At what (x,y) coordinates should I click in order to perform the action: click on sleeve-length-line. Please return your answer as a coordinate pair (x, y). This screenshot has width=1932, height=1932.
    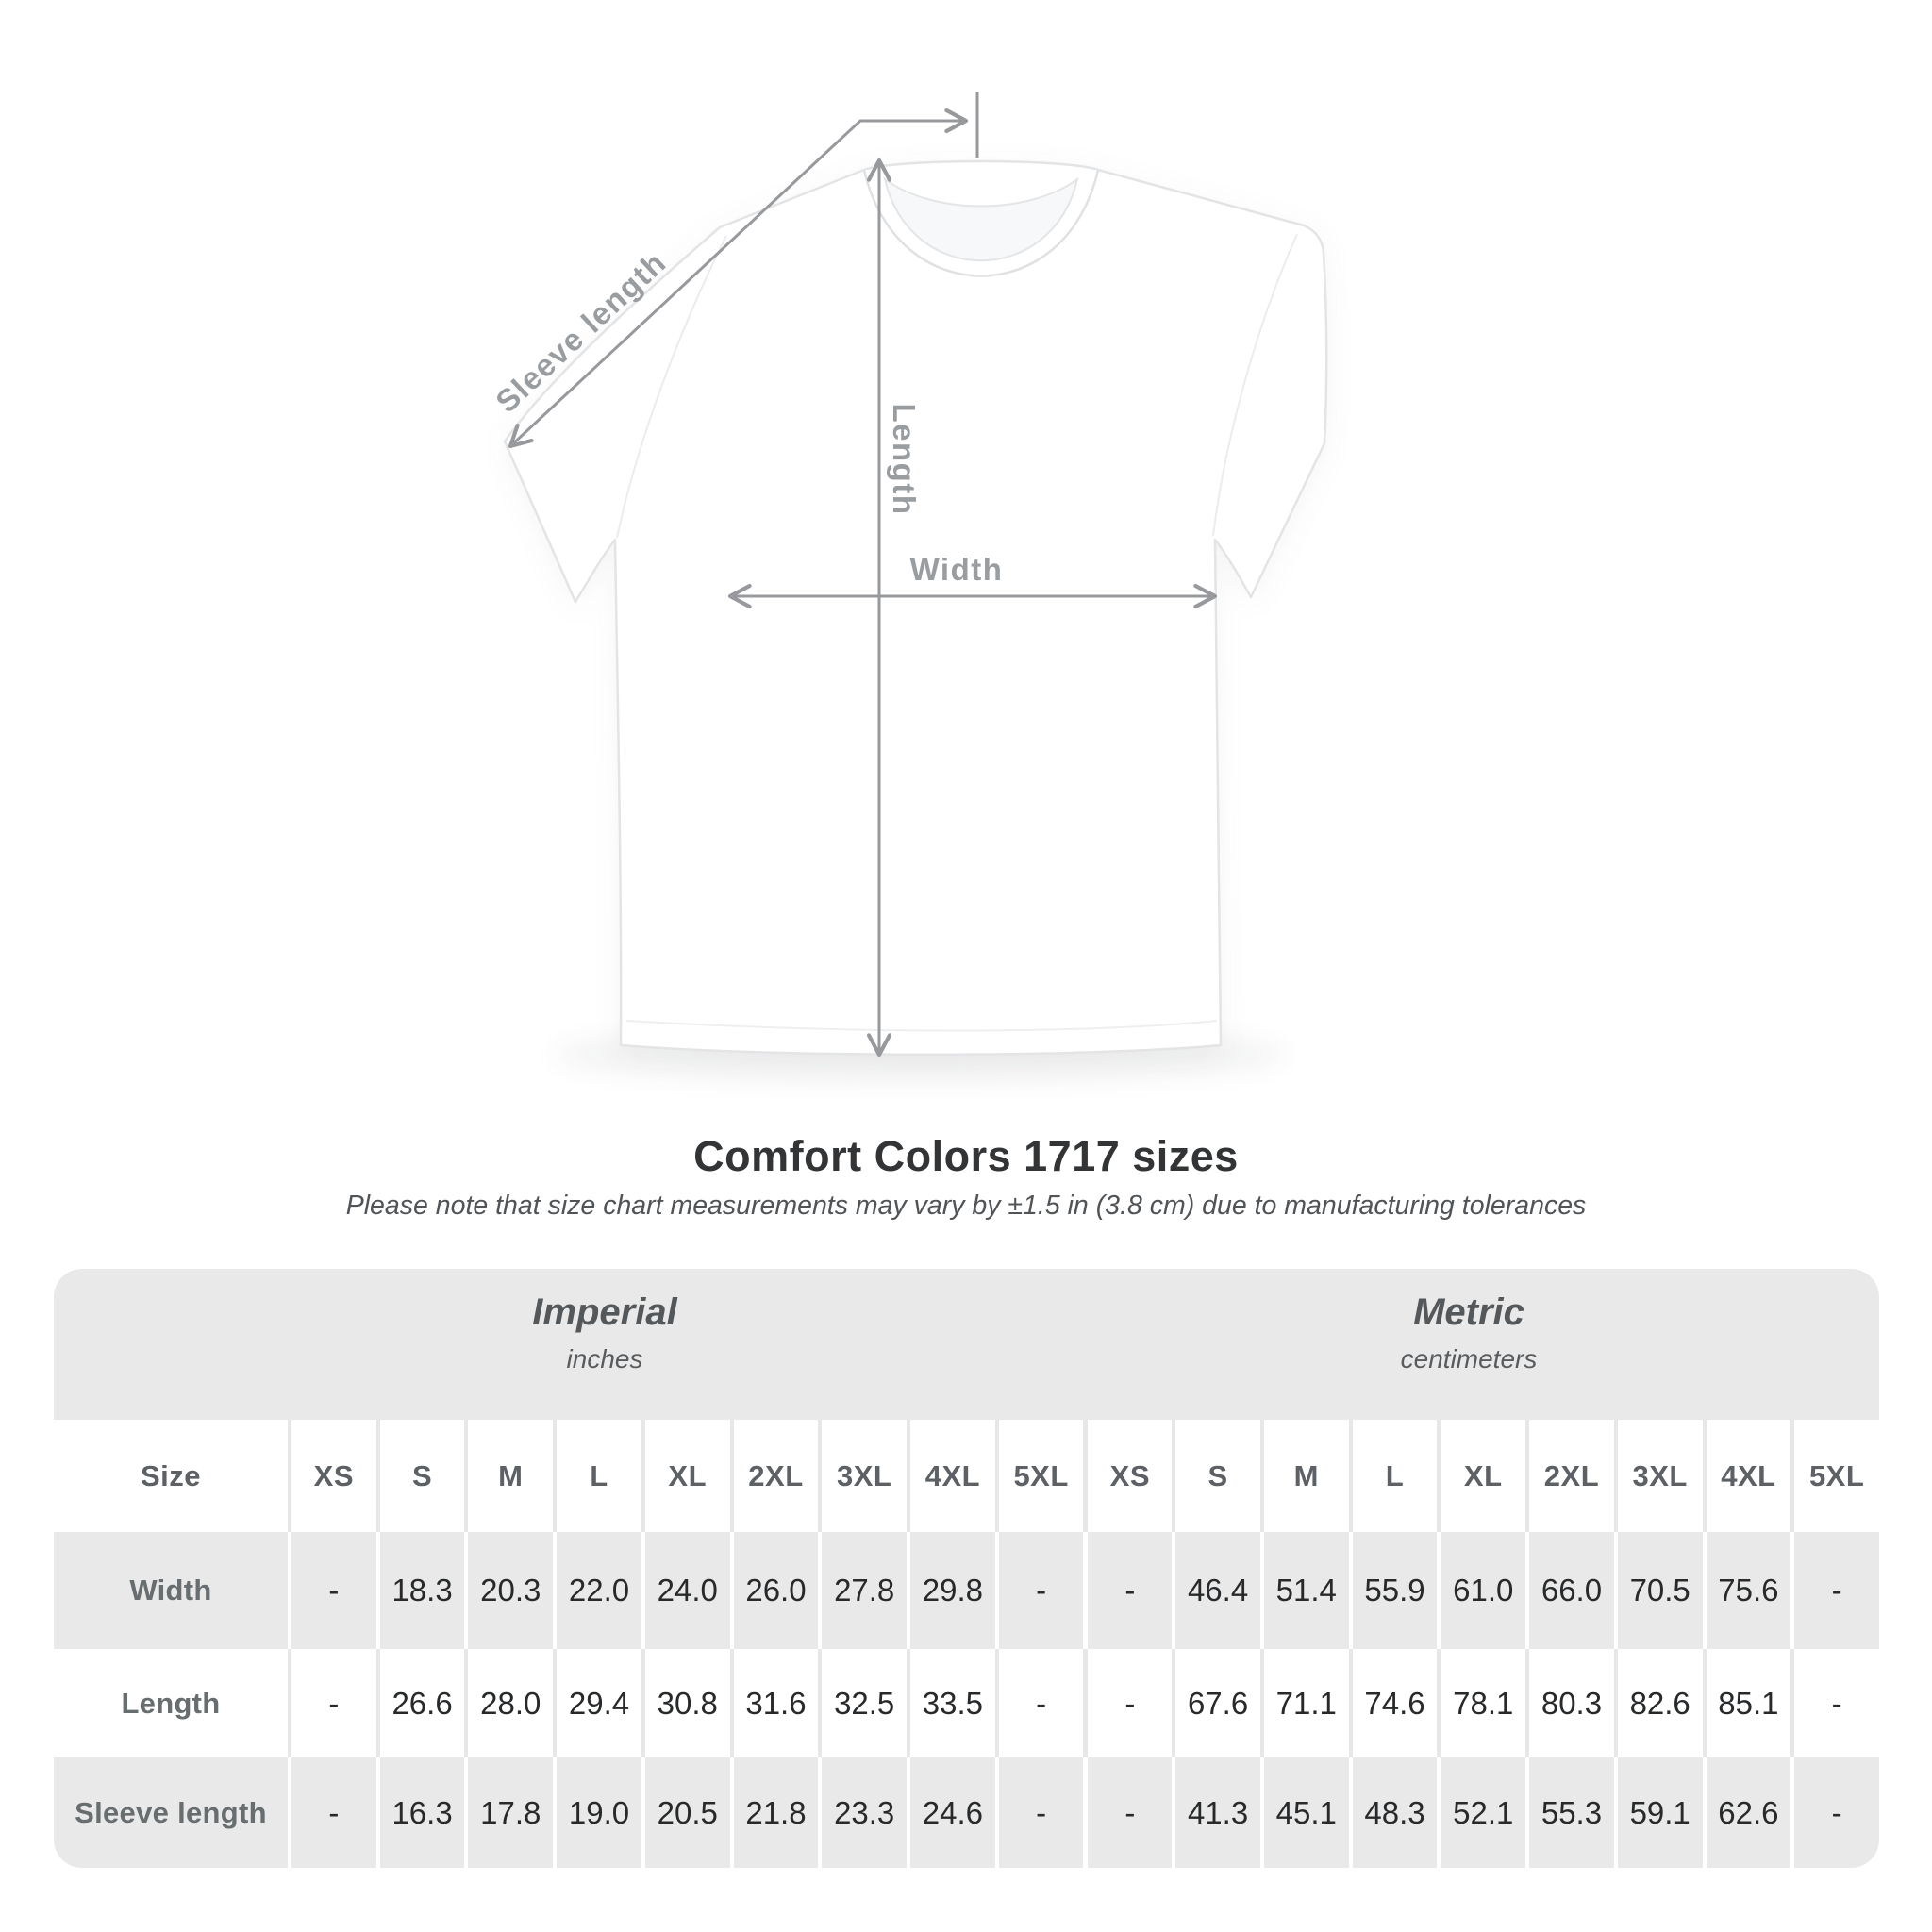
    Looking at the image, I should click on (739, 279).